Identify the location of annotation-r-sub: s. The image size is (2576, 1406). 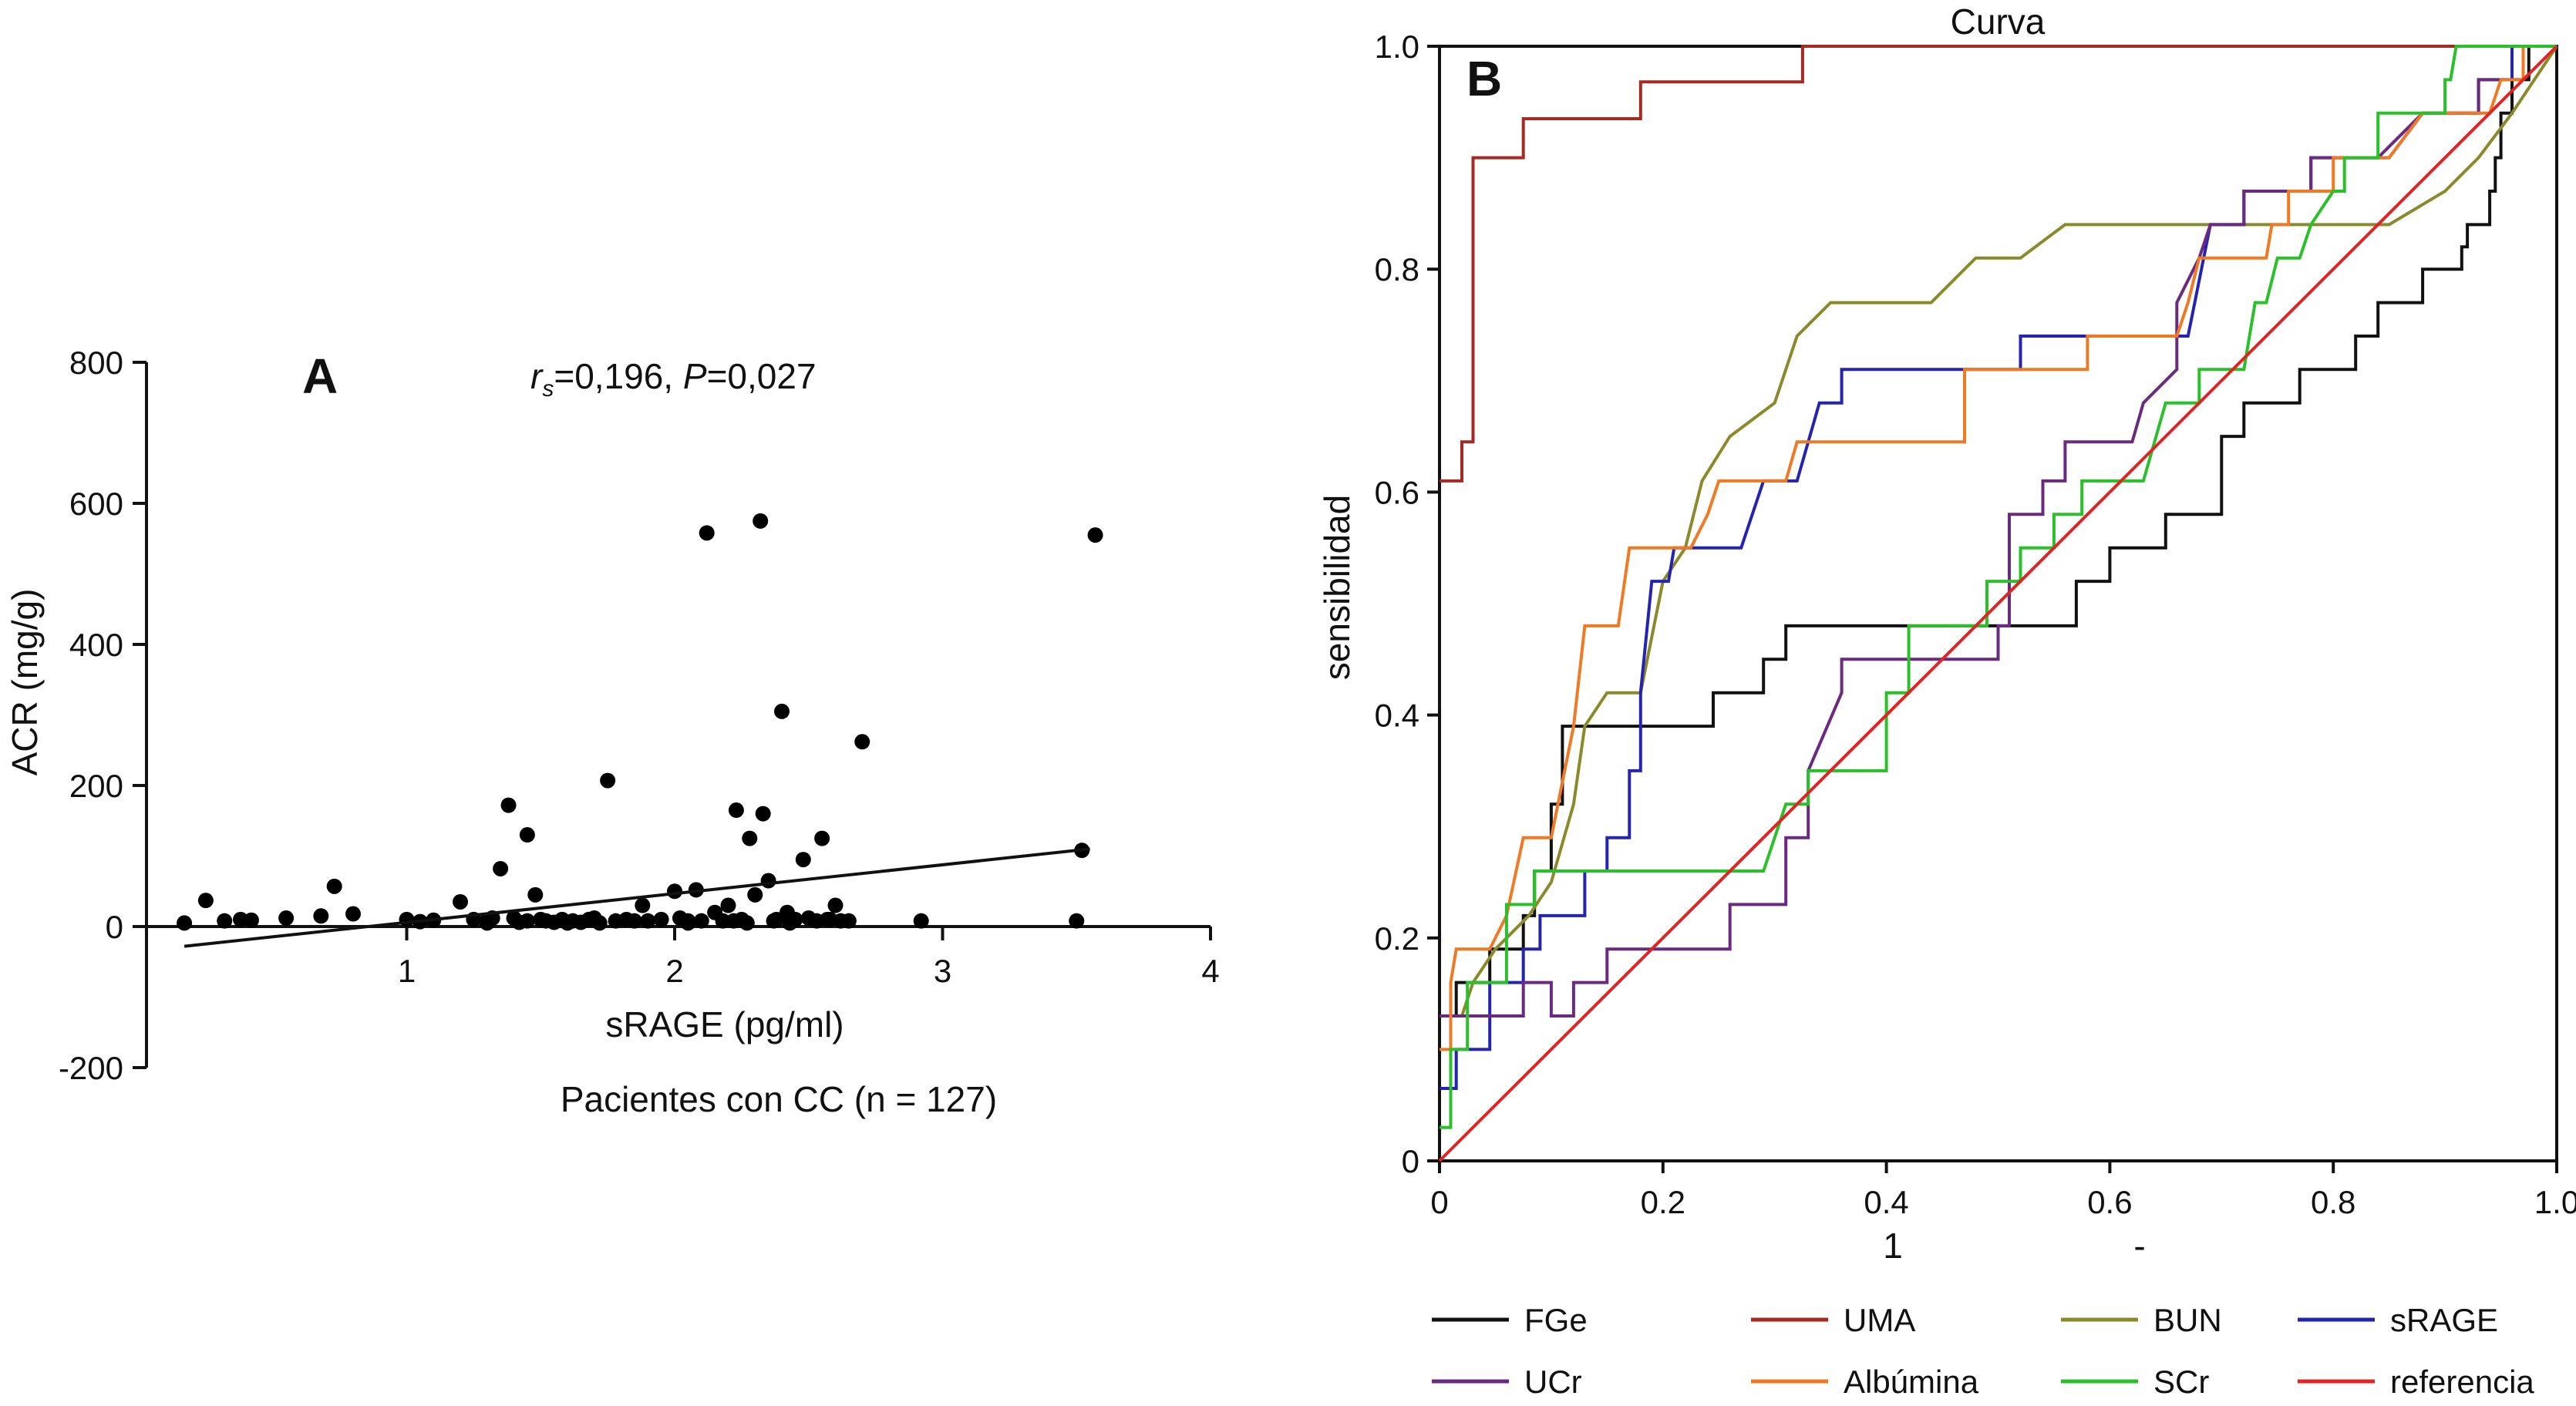
(548, 389).